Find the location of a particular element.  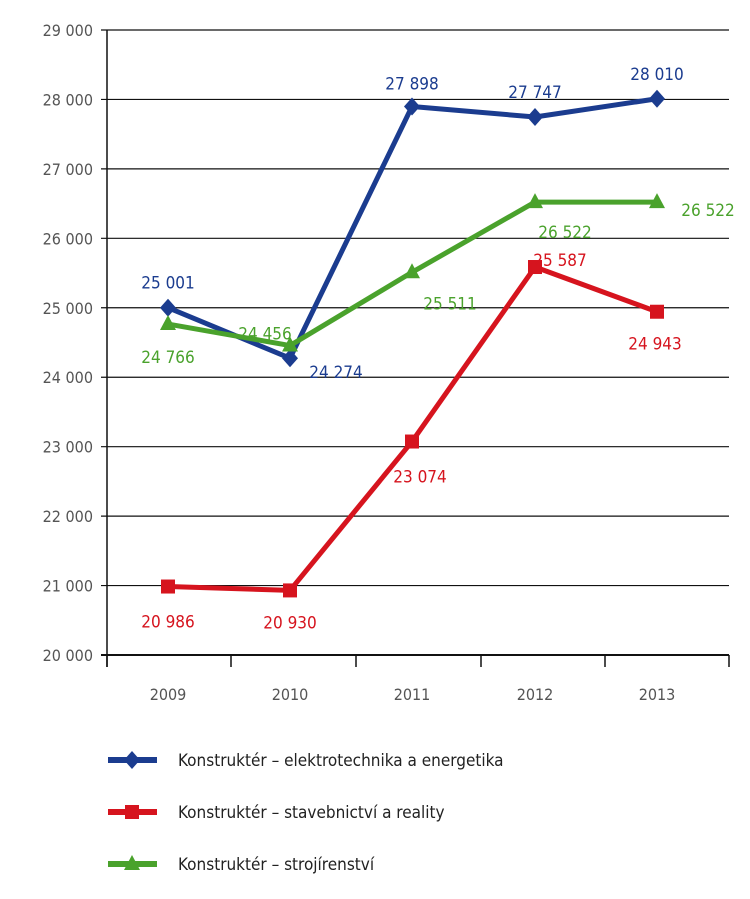

y-tick-label: 25 000 is located at coordinates (68, 308).